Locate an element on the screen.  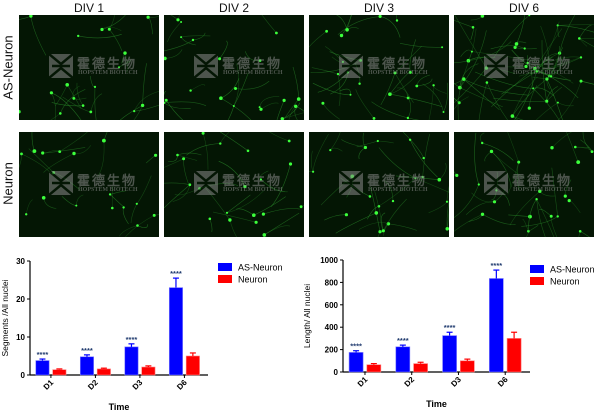
bar-as-neuron-d1 is located at coordinates (356, 362).